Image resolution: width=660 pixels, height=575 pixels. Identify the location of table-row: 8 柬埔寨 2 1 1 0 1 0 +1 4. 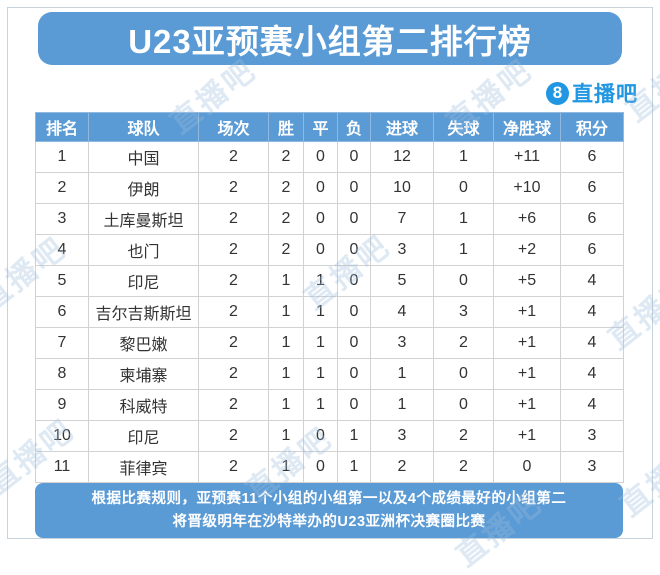
(329, 374).